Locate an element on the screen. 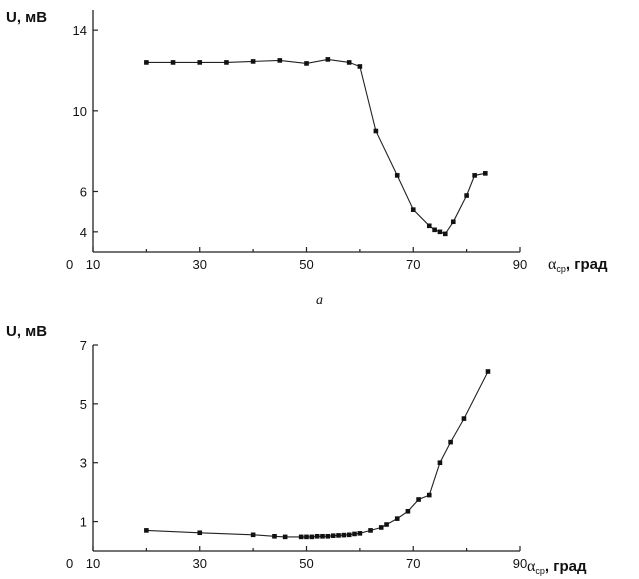  x-tick-label-a-50: 50 is located at coordinates (306, 264).